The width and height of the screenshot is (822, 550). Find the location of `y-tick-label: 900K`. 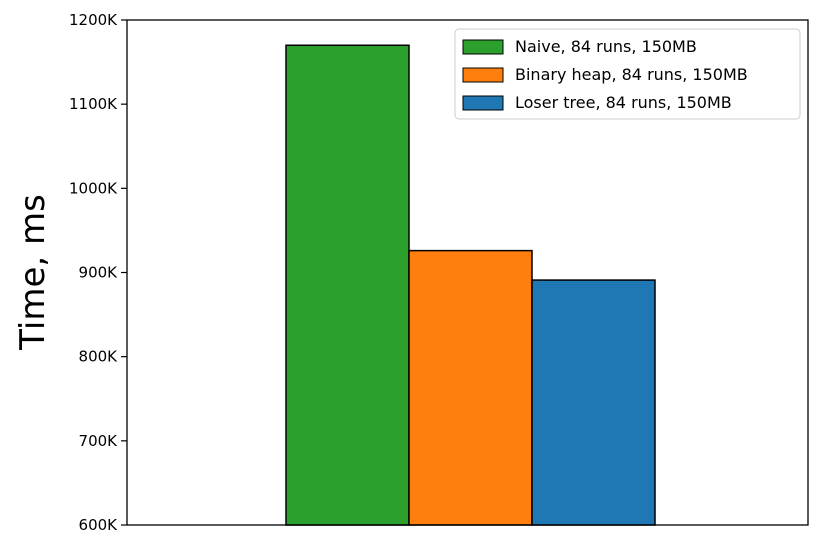

y-tick-label: 900K is located at coordinates (99, 273).